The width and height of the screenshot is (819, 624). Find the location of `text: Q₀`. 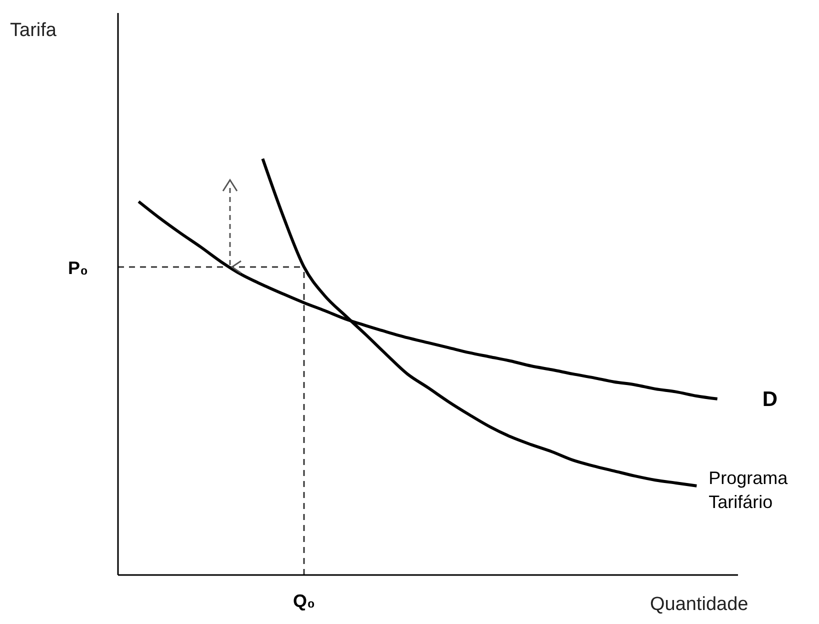

text: Q₀ is located at coordinates (304, 601).